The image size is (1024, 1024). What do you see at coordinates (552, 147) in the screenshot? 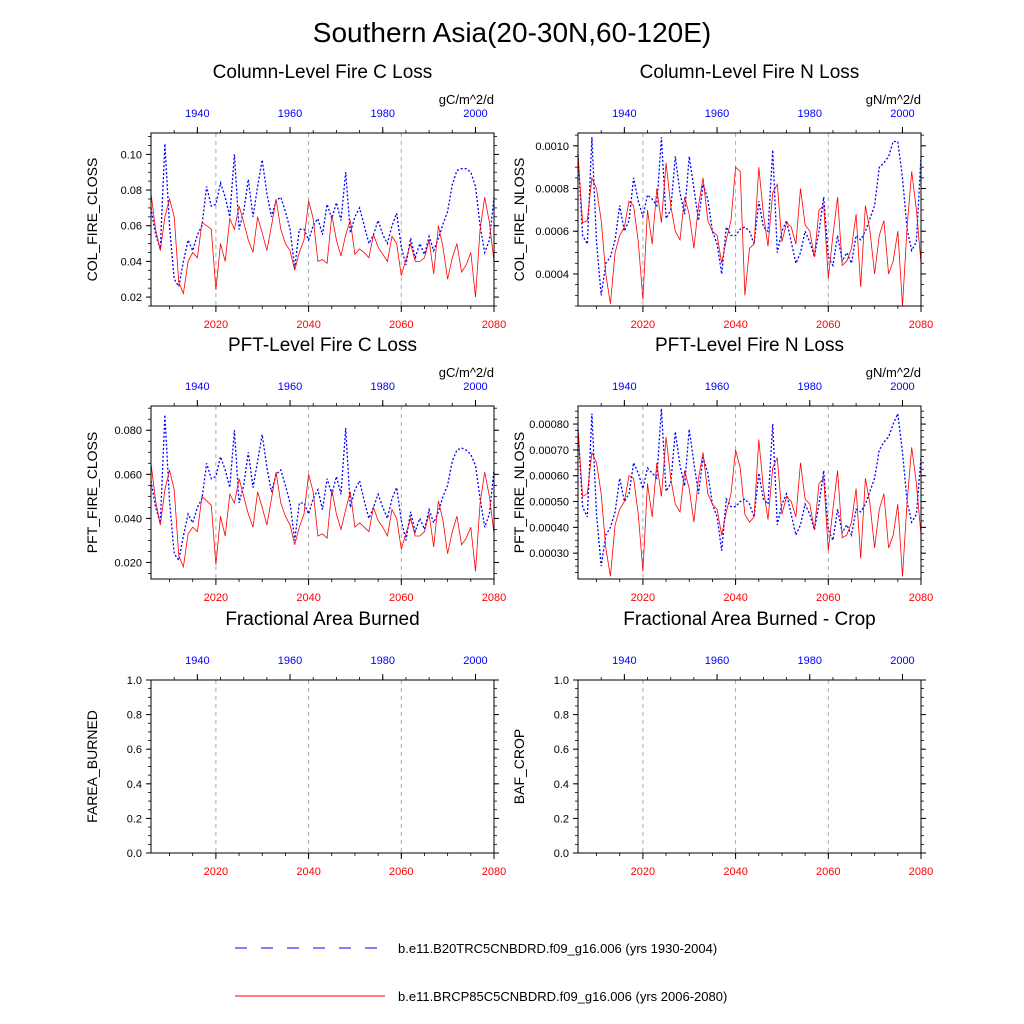
I see `y-tick-label: 0.0010` at bounding box center [552, 147].